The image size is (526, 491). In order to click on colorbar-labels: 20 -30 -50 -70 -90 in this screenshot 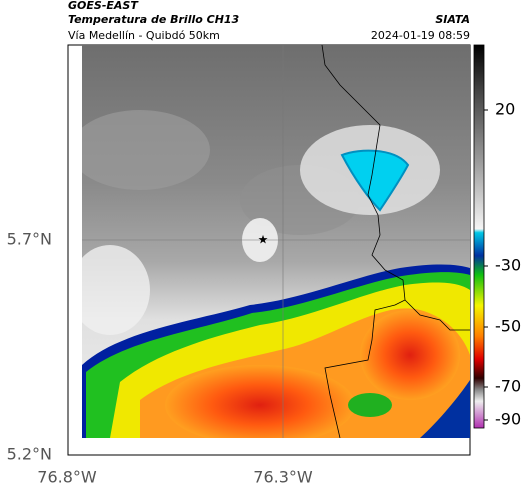, I will do `click(502, 264)`.